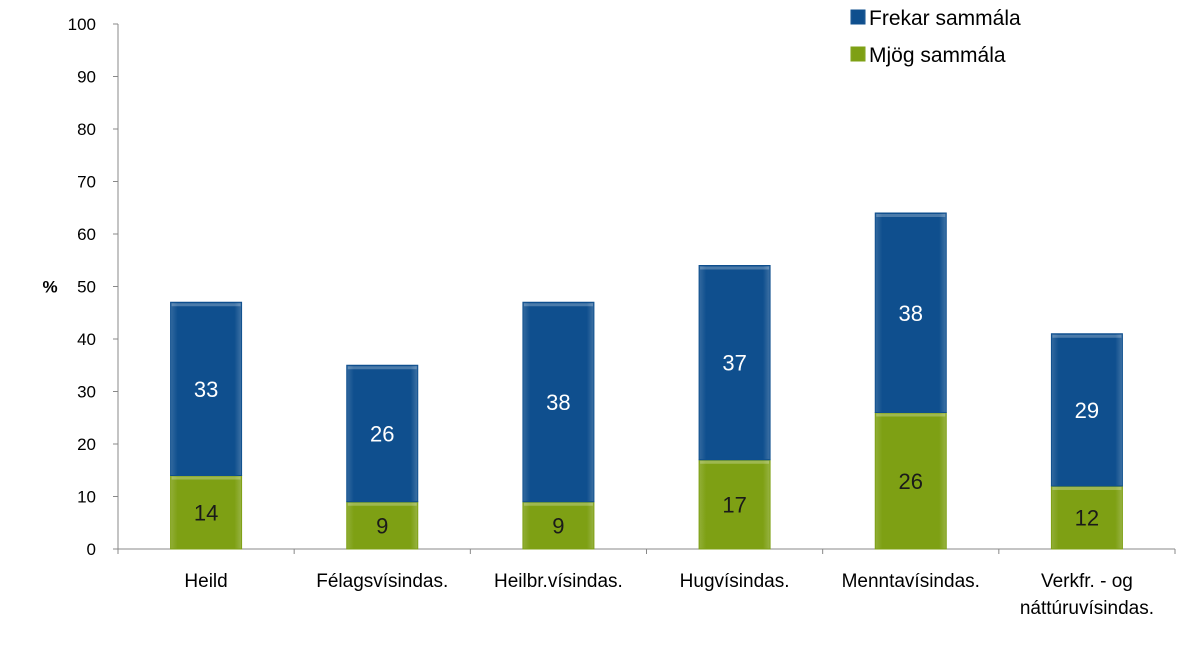 The width and height of the screenshot is (1200, 660). I want to click on legend-label: Frekar sammála, so click(945, 18).